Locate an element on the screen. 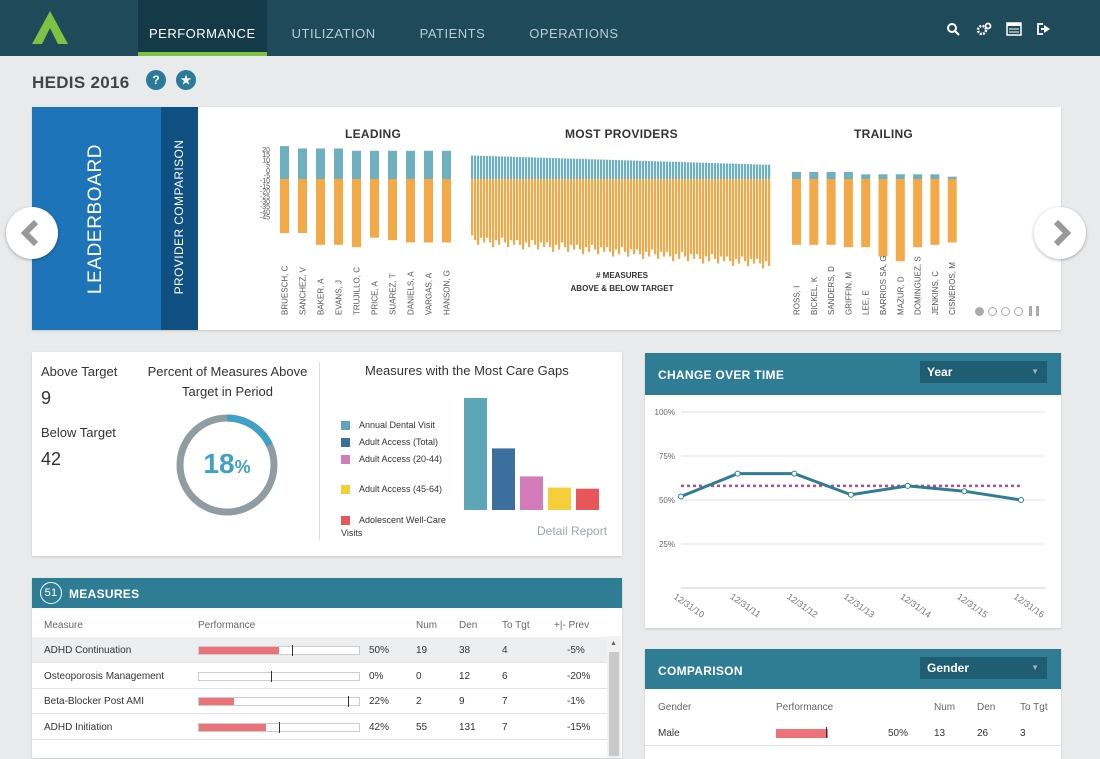  table-row: ADHD Continuation 50% 19 38 4 -5% is located at coordinates (319, 650).